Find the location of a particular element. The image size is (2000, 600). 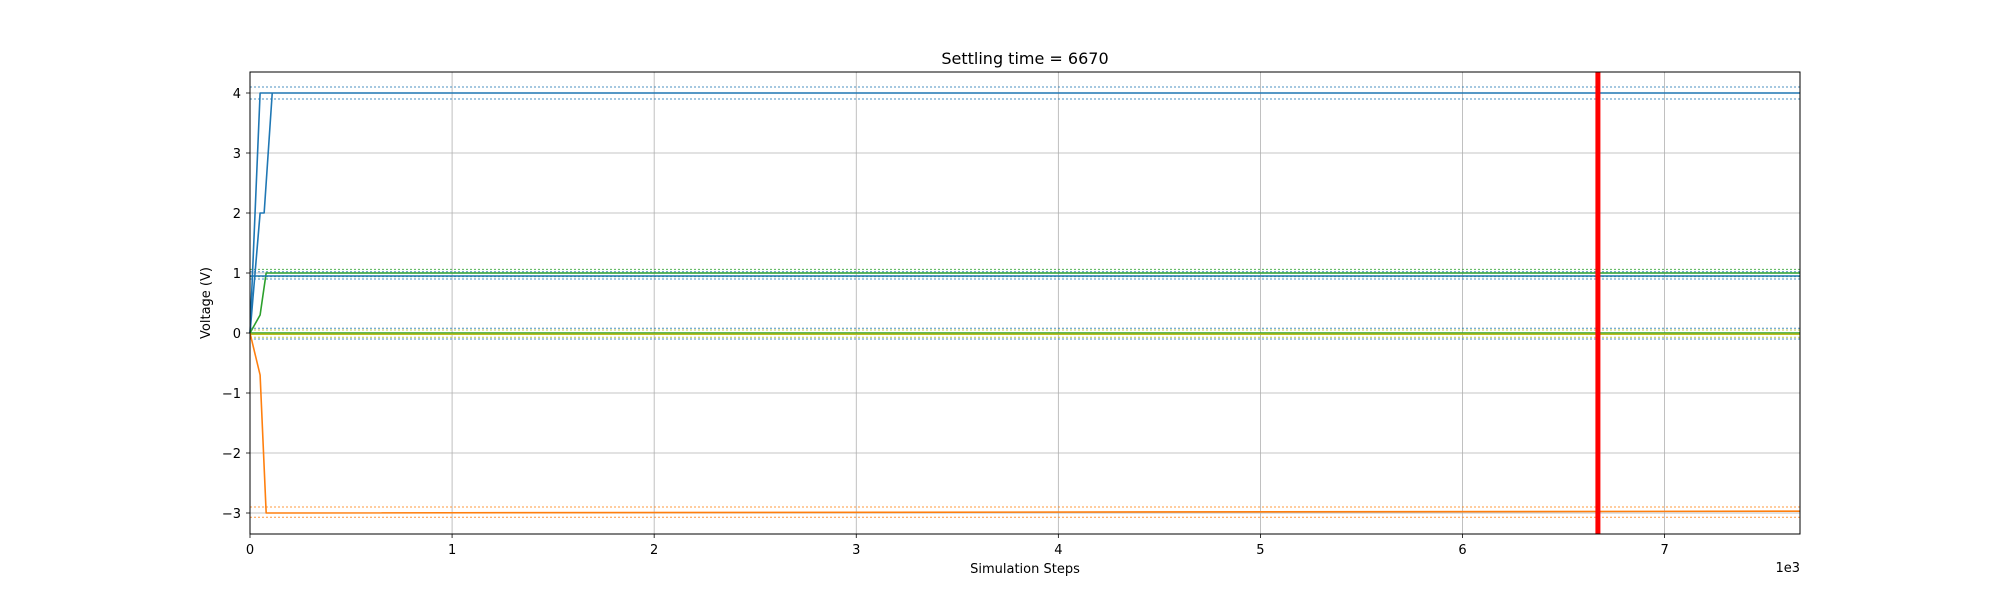

x-tick-label: 1 is located at coordinates (452, 550).